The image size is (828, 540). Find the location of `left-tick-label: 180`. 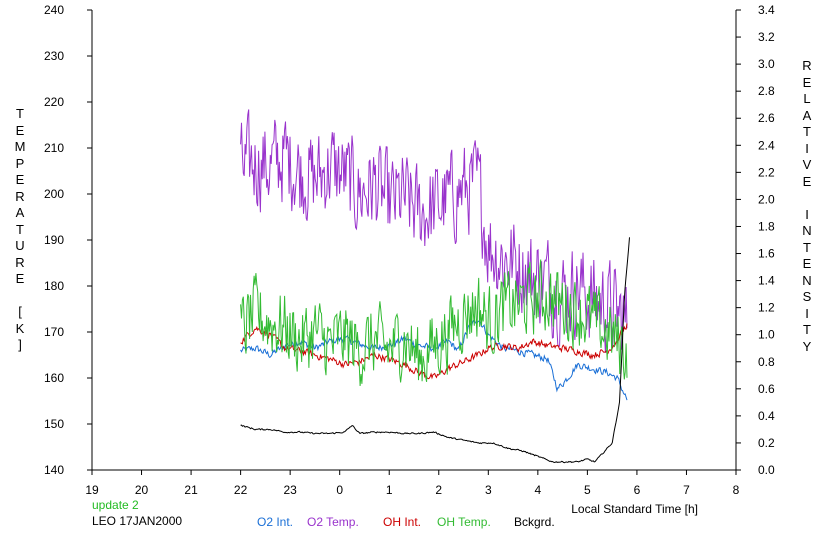

left-tick-label: 180 is located at coordinates (54, 286).